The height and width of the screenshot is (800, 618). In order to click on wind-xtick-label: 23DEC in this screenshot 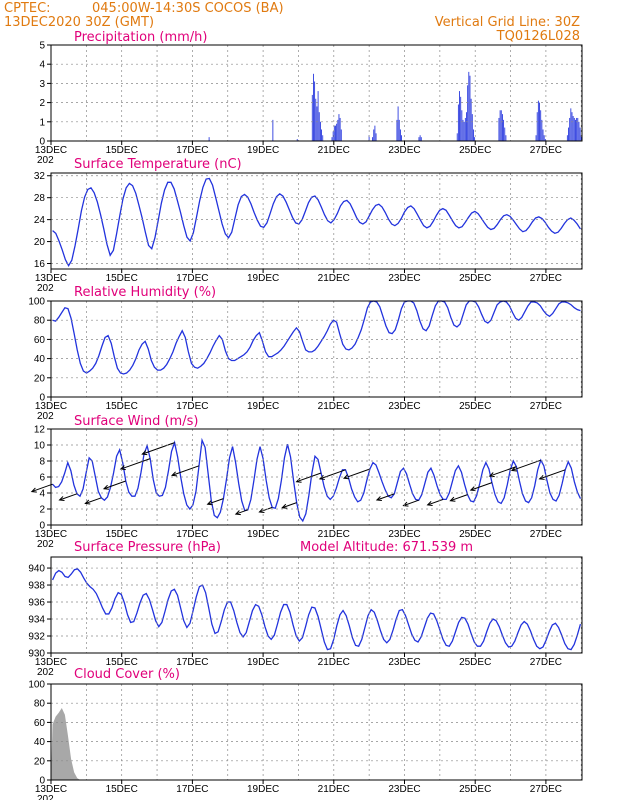, I will do `click(404, 534)`.